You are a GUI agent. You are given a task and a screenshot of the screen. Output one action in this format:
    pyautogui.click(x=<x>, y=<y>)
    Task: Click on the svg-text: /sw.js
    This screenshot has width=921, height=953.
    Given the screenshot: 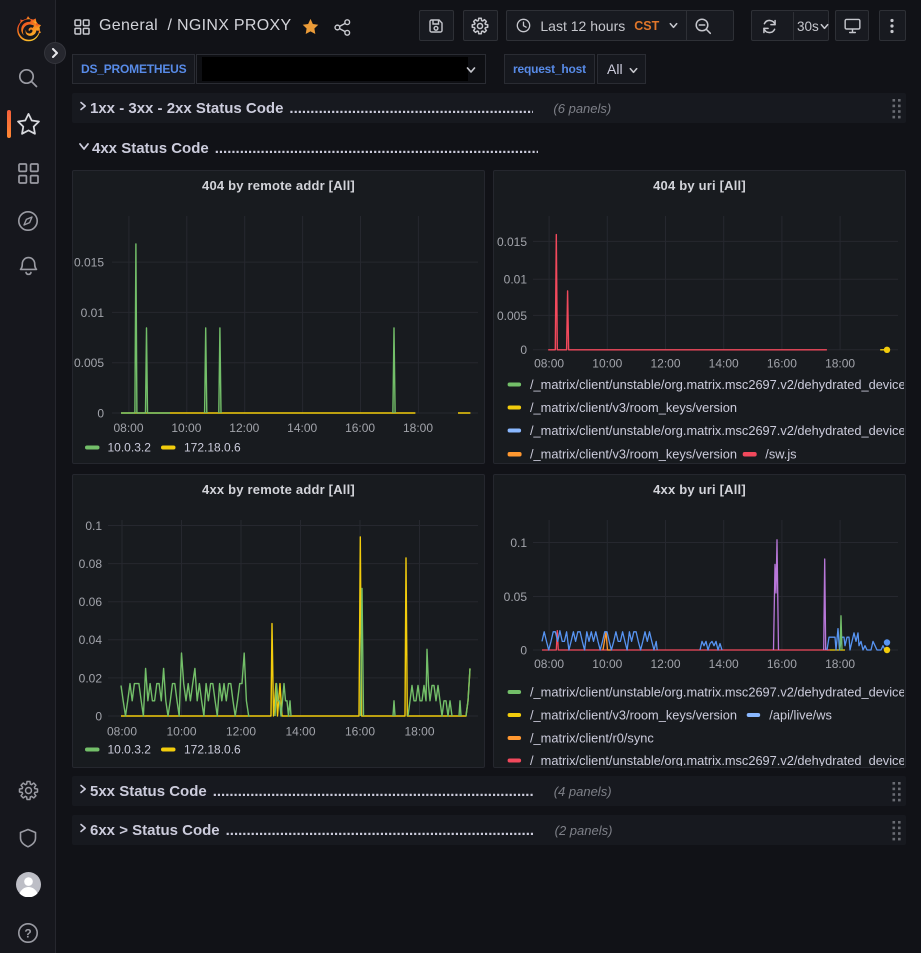 What is the action you would take?
    pyautogui.click(x=780, y=453)
    